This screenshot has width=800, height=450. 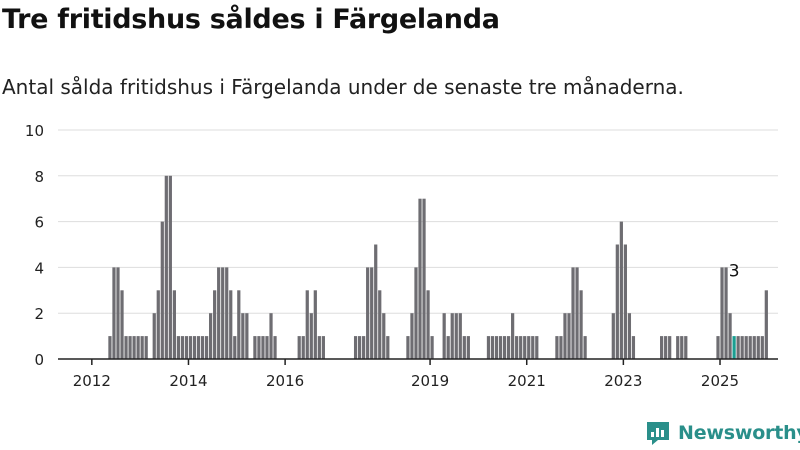 What do you see at coordinates (92, 381) in the screenshot?
I see `x-tick-label: 2012` at bounding box center [92, 381].